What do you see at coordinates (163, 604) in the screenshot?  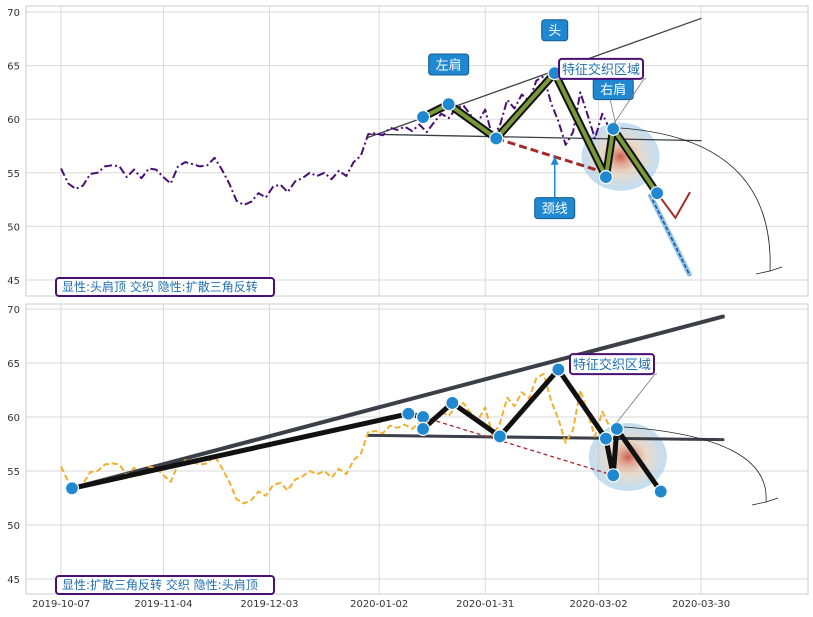 I see `x-tick-label: 2019-11-04` at bounding box center [163, 604].